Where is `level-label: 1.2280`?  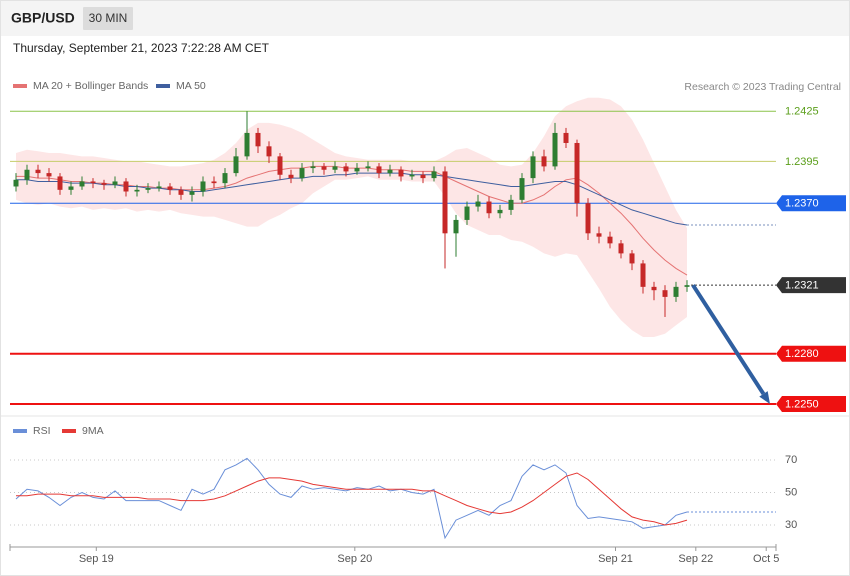
level-label: 1.2280 is located at coordinates (802, 354).